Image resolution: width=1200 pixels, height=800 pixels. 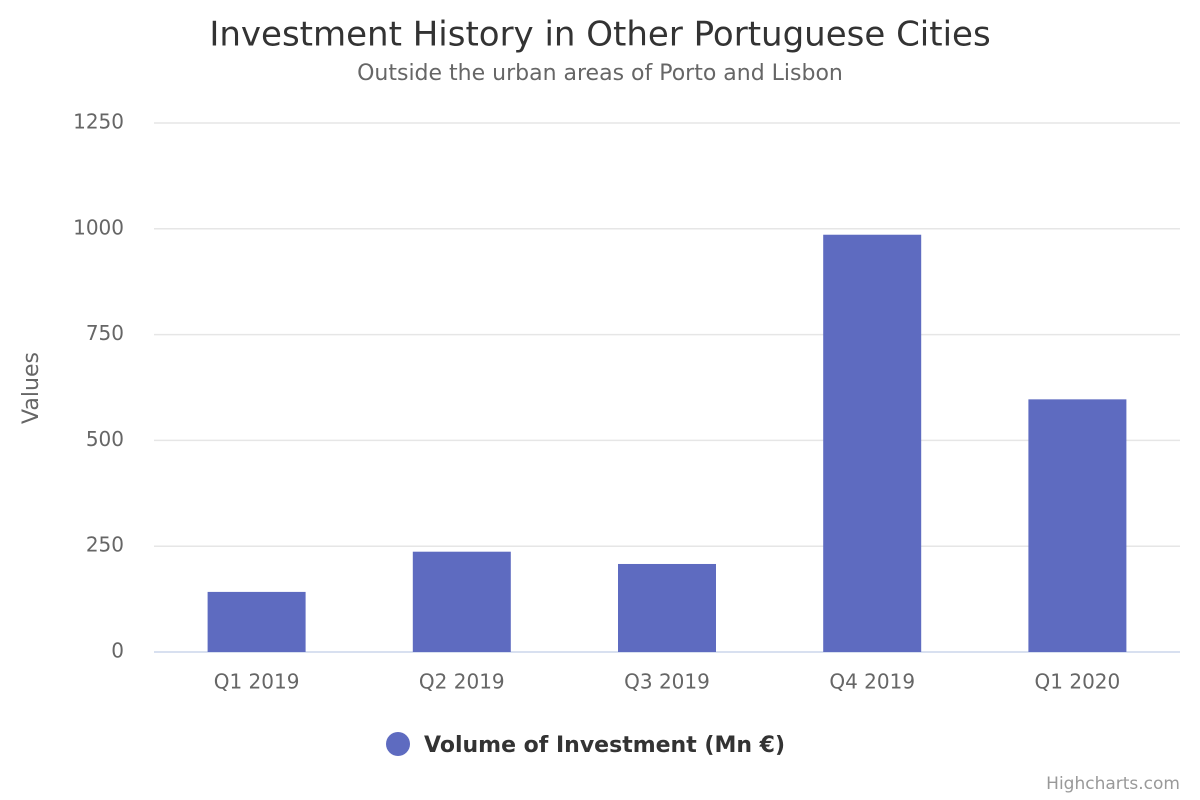 I want to click on y-tick-label: 1250, so click(x=98, y=122).